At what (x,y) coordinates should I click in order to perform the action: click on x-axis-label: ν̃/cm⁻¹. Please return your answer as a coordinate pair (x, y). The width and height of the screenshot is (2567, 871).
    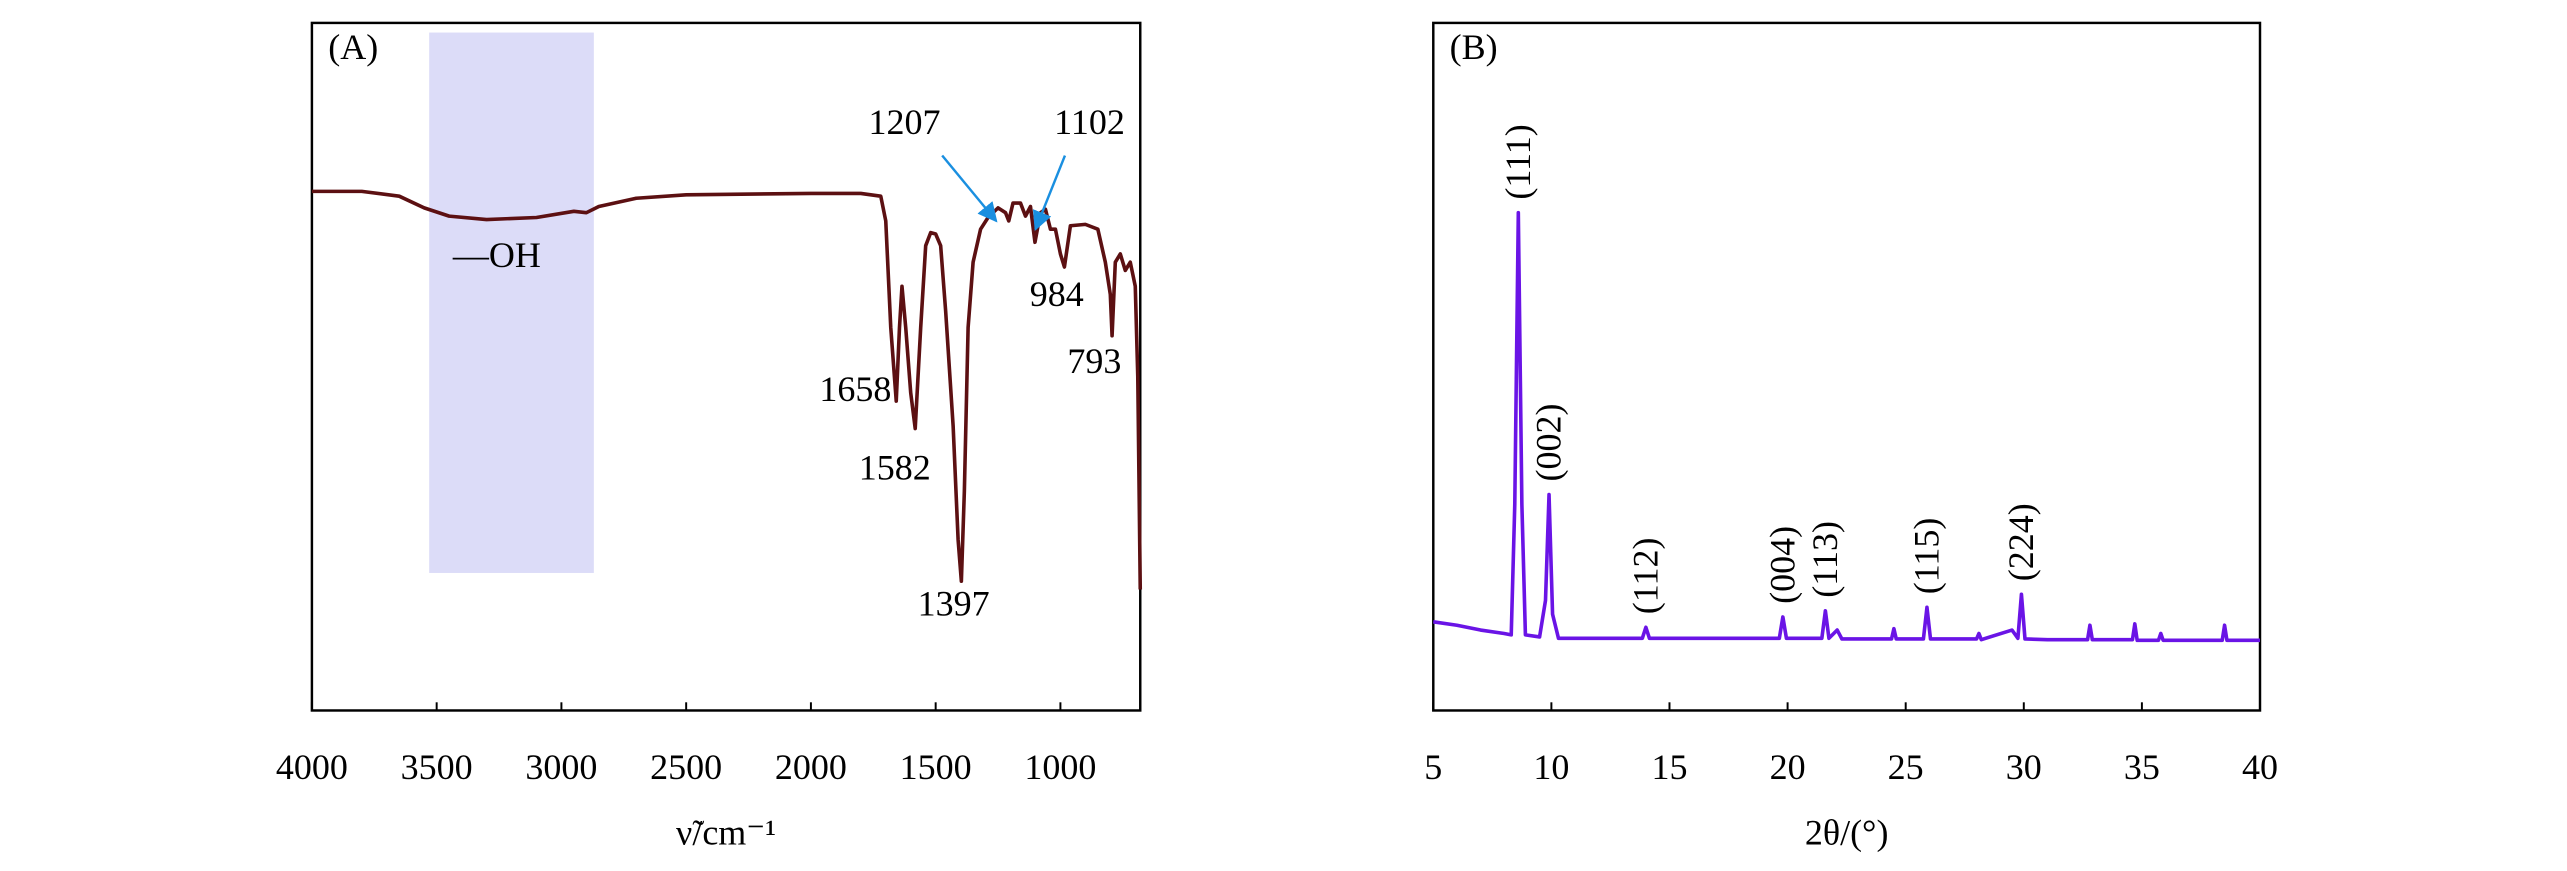
    Looking at the image, I should click on (726, 833).